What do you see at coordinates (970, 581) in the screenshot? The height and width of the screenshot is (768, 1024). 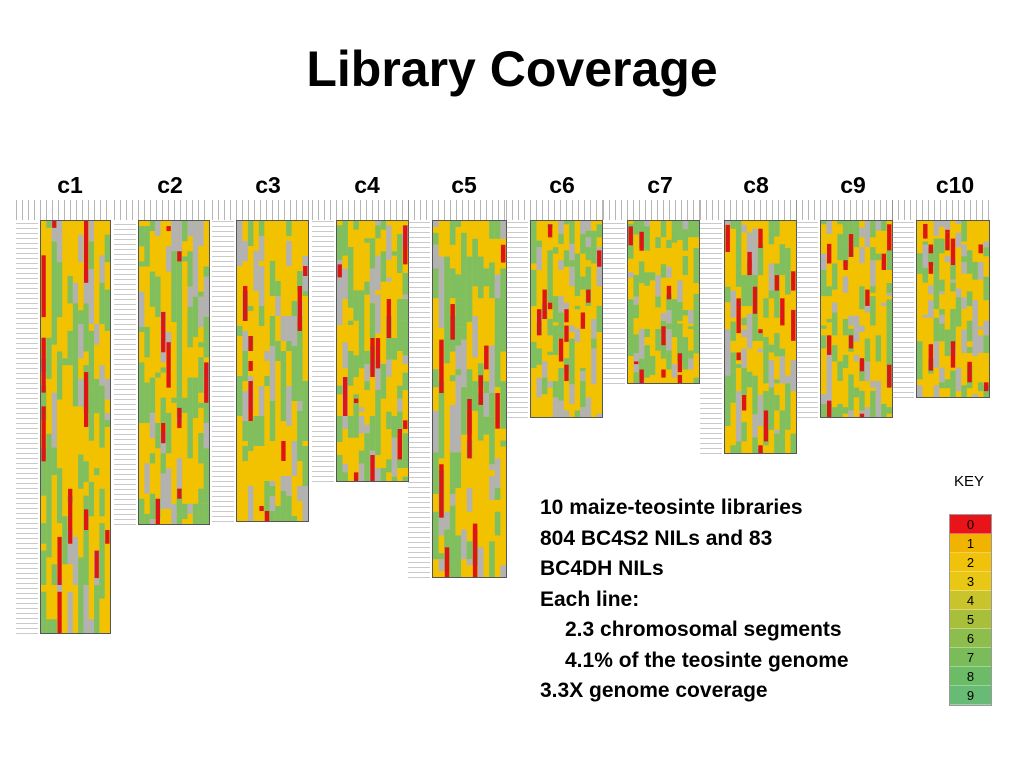 I see `key-cell-3: 3` at bounding box center [970, 581].